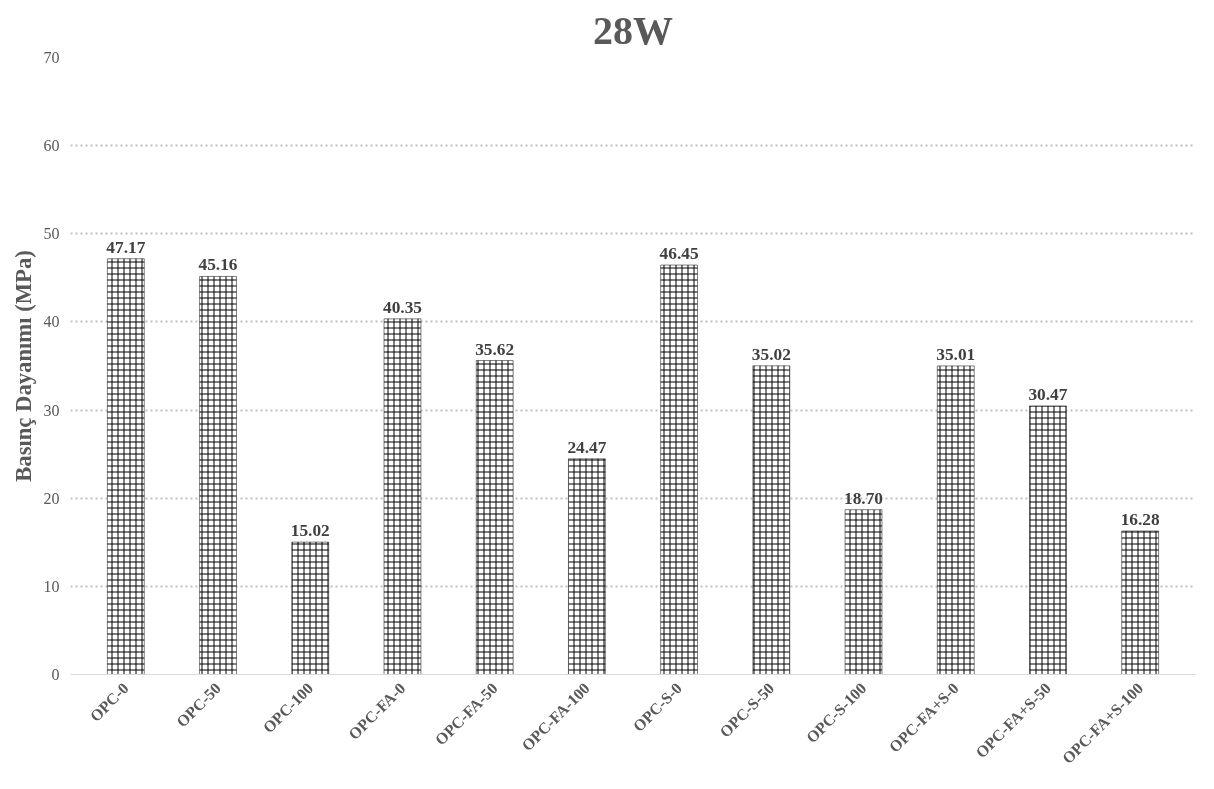 The width and height of the screenshot is (1214, 789). Describe the element at coordinates (771, 354) in the screenshot. I see `data-label: 35.02` at that location.